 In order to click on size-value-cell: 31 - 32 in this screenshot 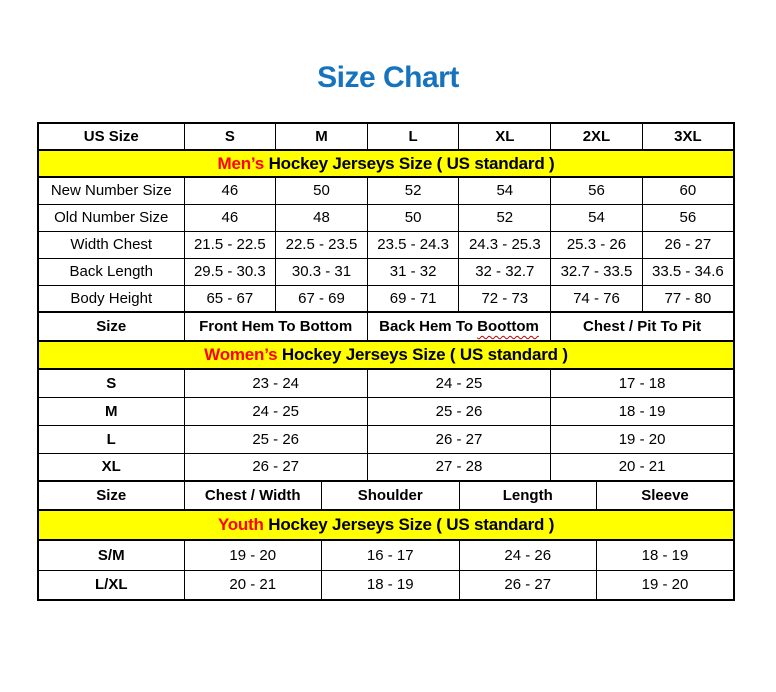, I will do `click(413, 271)`.